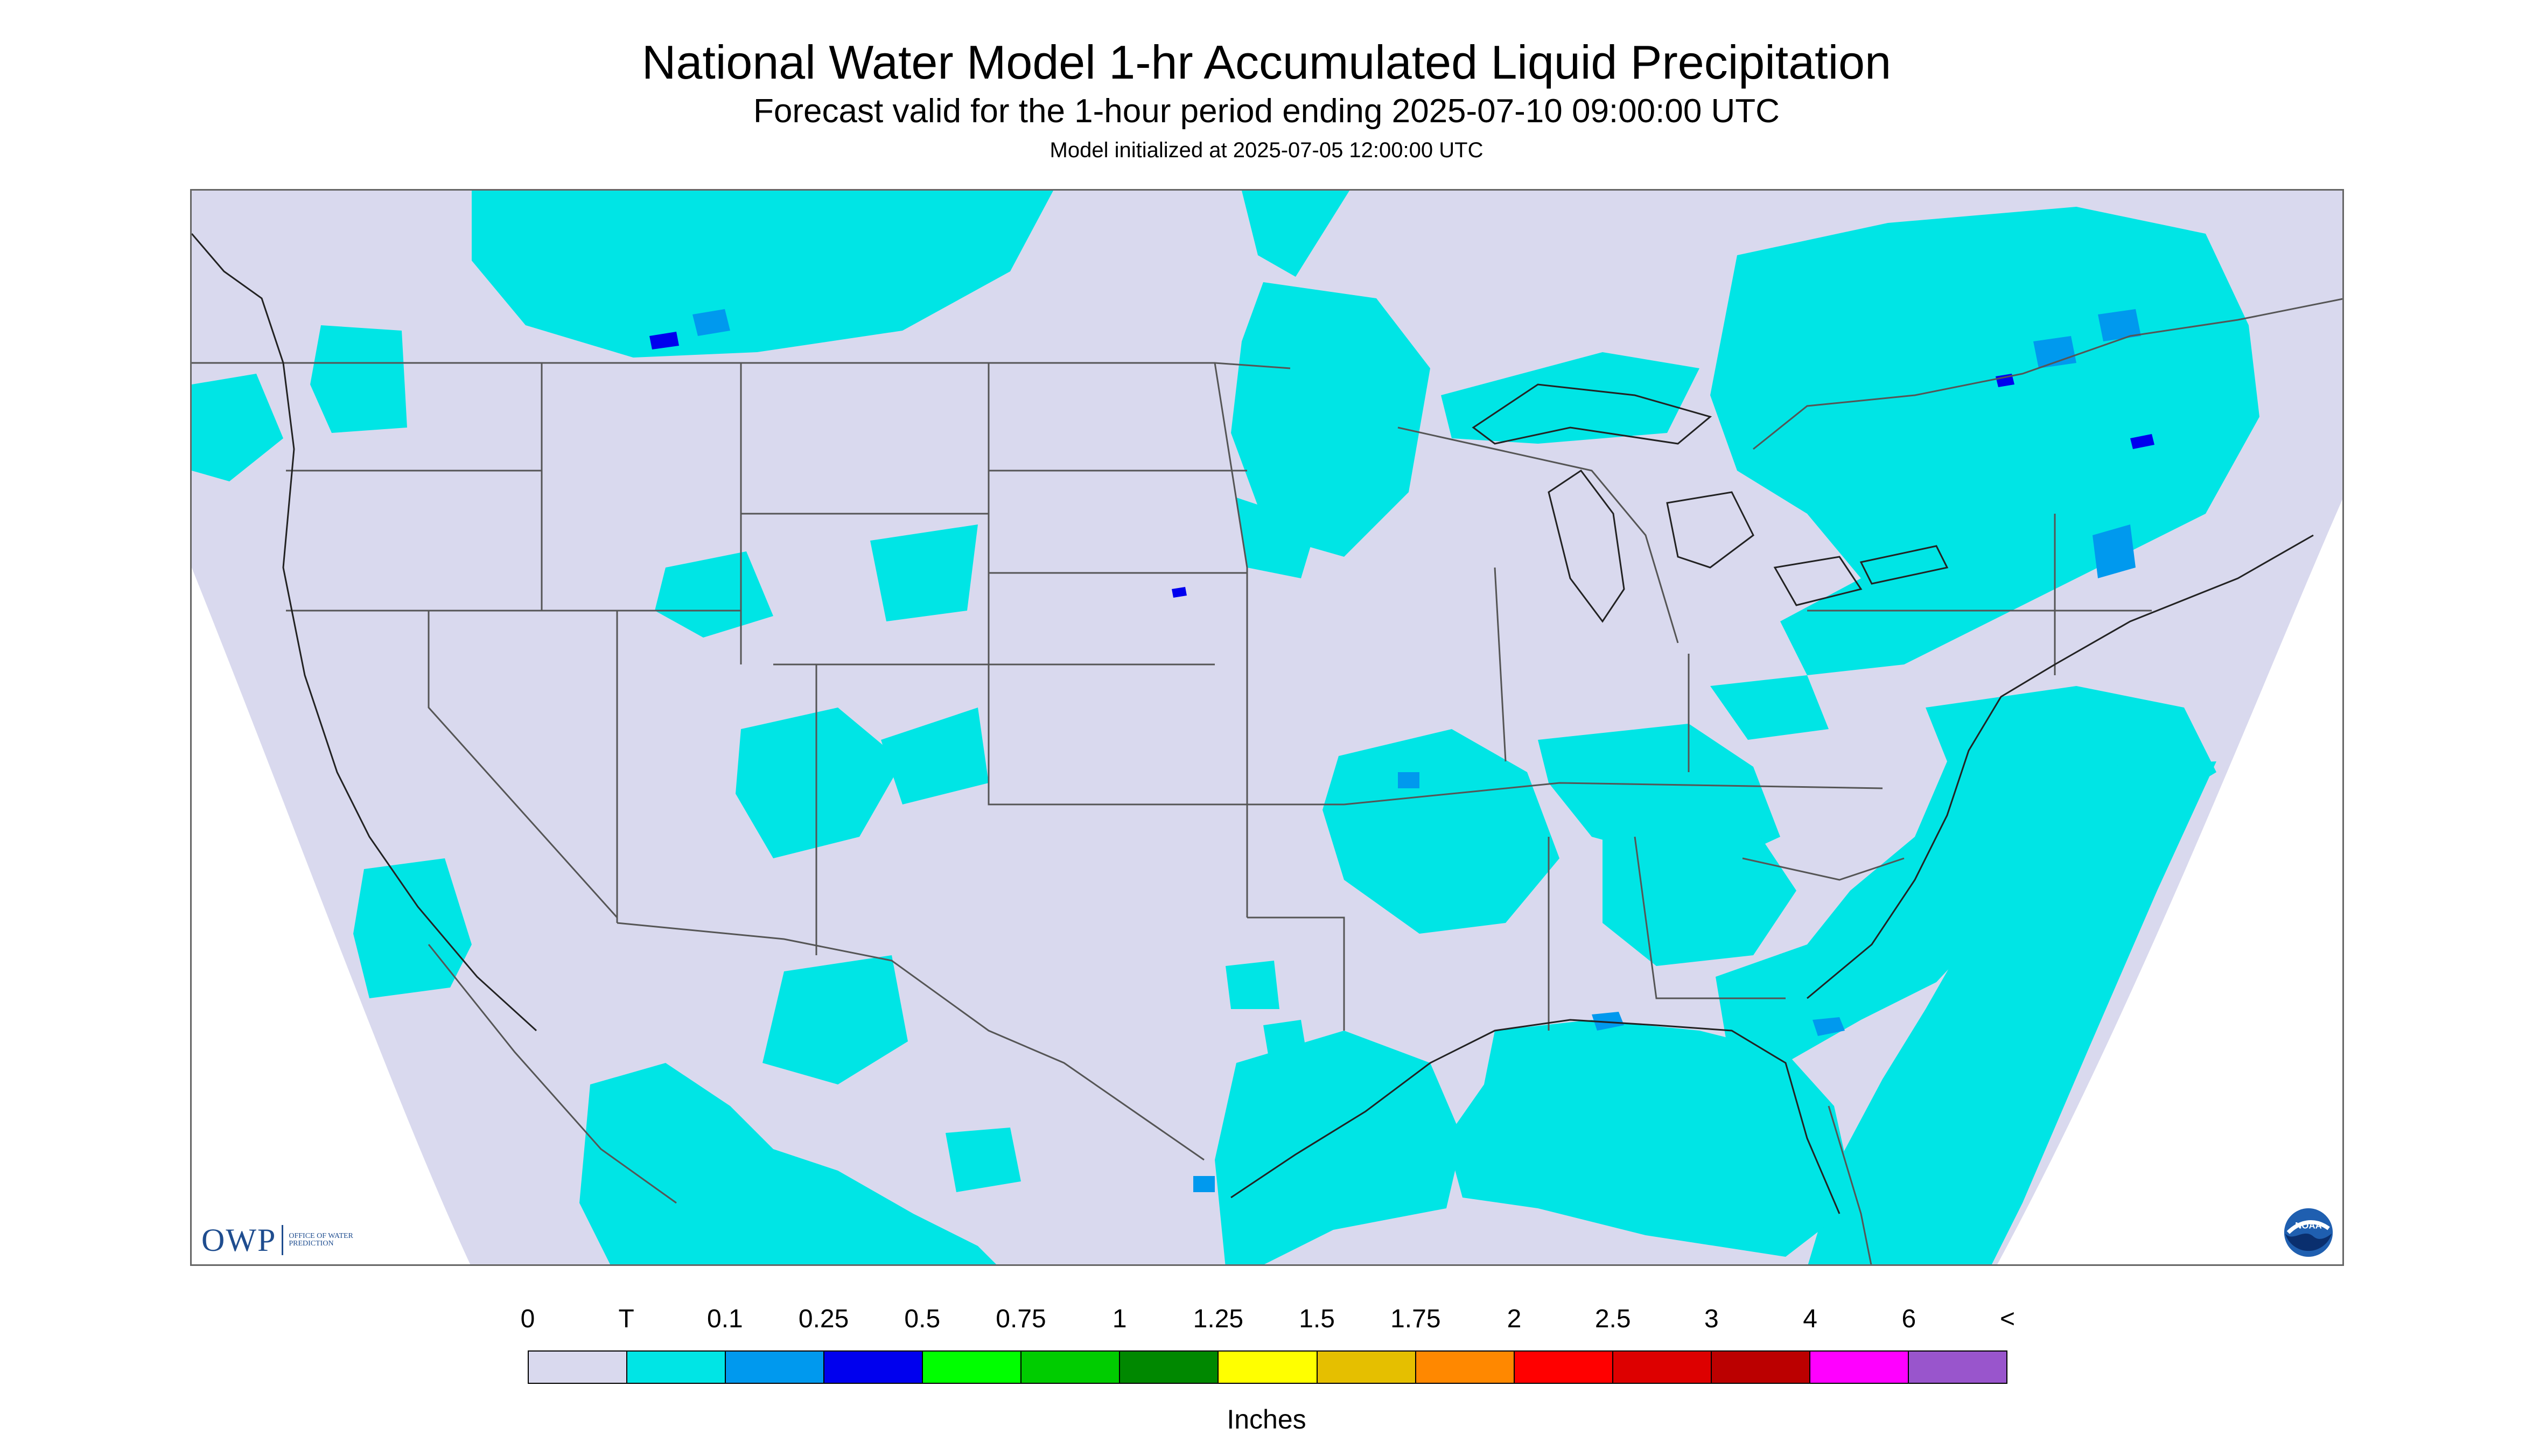  Describe the element at coordinates (1711, 1319) in the screenshot. I see `legend-label: 3` at that location.